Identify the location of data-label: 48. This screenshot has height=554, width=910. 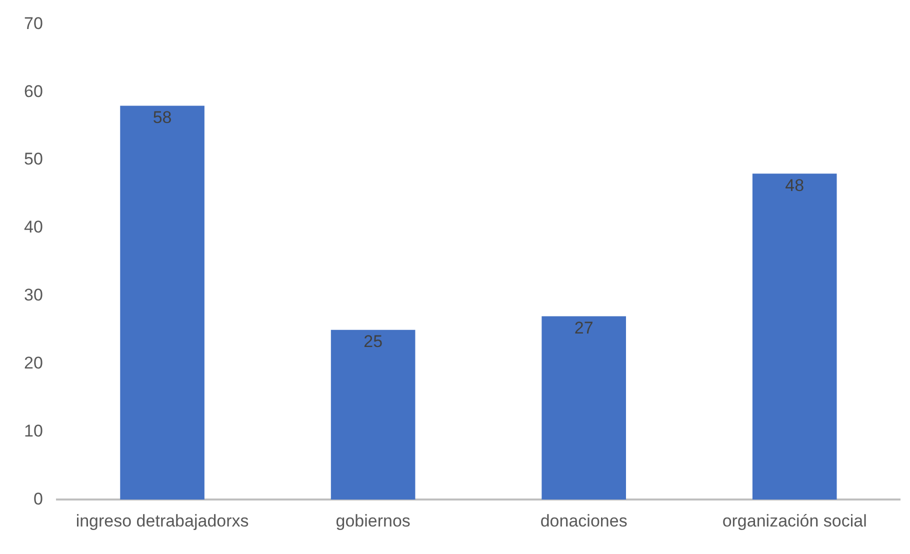
(794, 185).